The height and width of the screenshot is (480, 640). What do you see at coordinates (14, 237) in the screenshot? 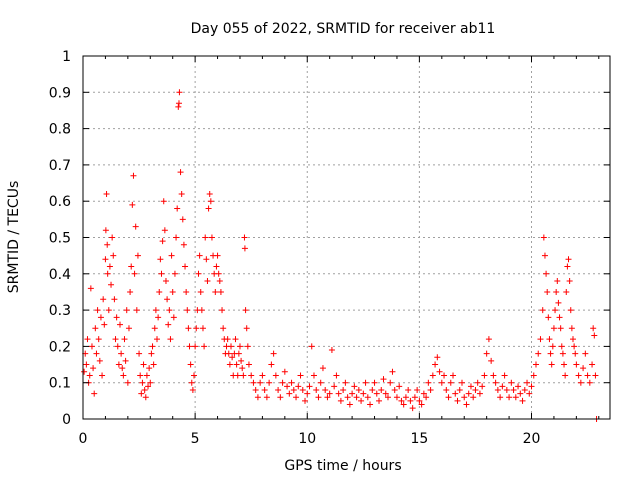
I see `y-axis-label: SRMTID / TECUs` at bounding box center [14, 237].